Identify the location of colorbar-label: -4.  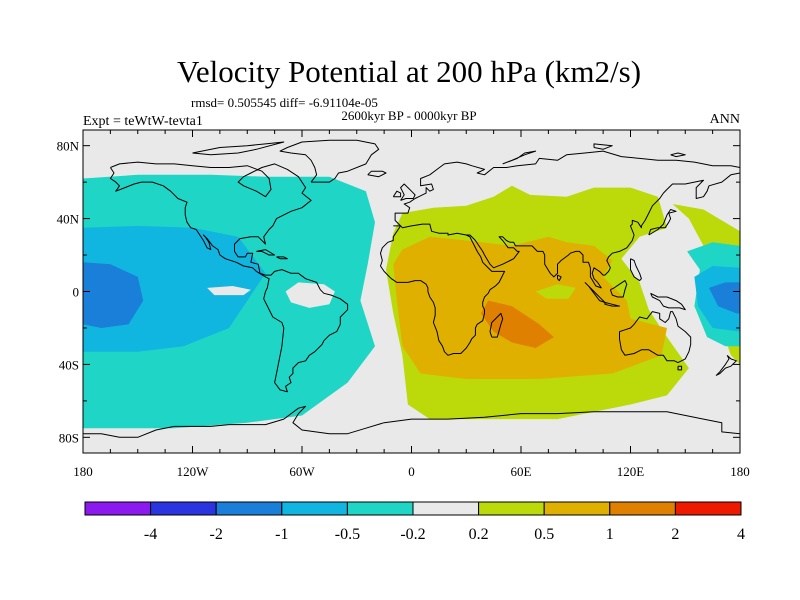
(150, 534).